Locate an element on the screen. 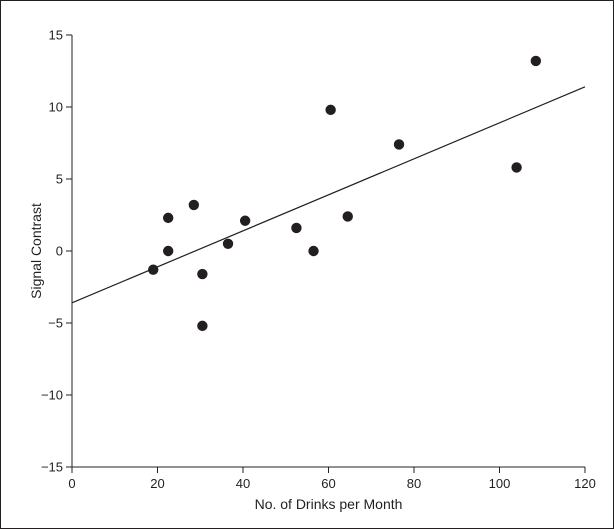  y-ticks: 15 10 5 0 −5 −10 −15 is located at coordinates (56, 251).